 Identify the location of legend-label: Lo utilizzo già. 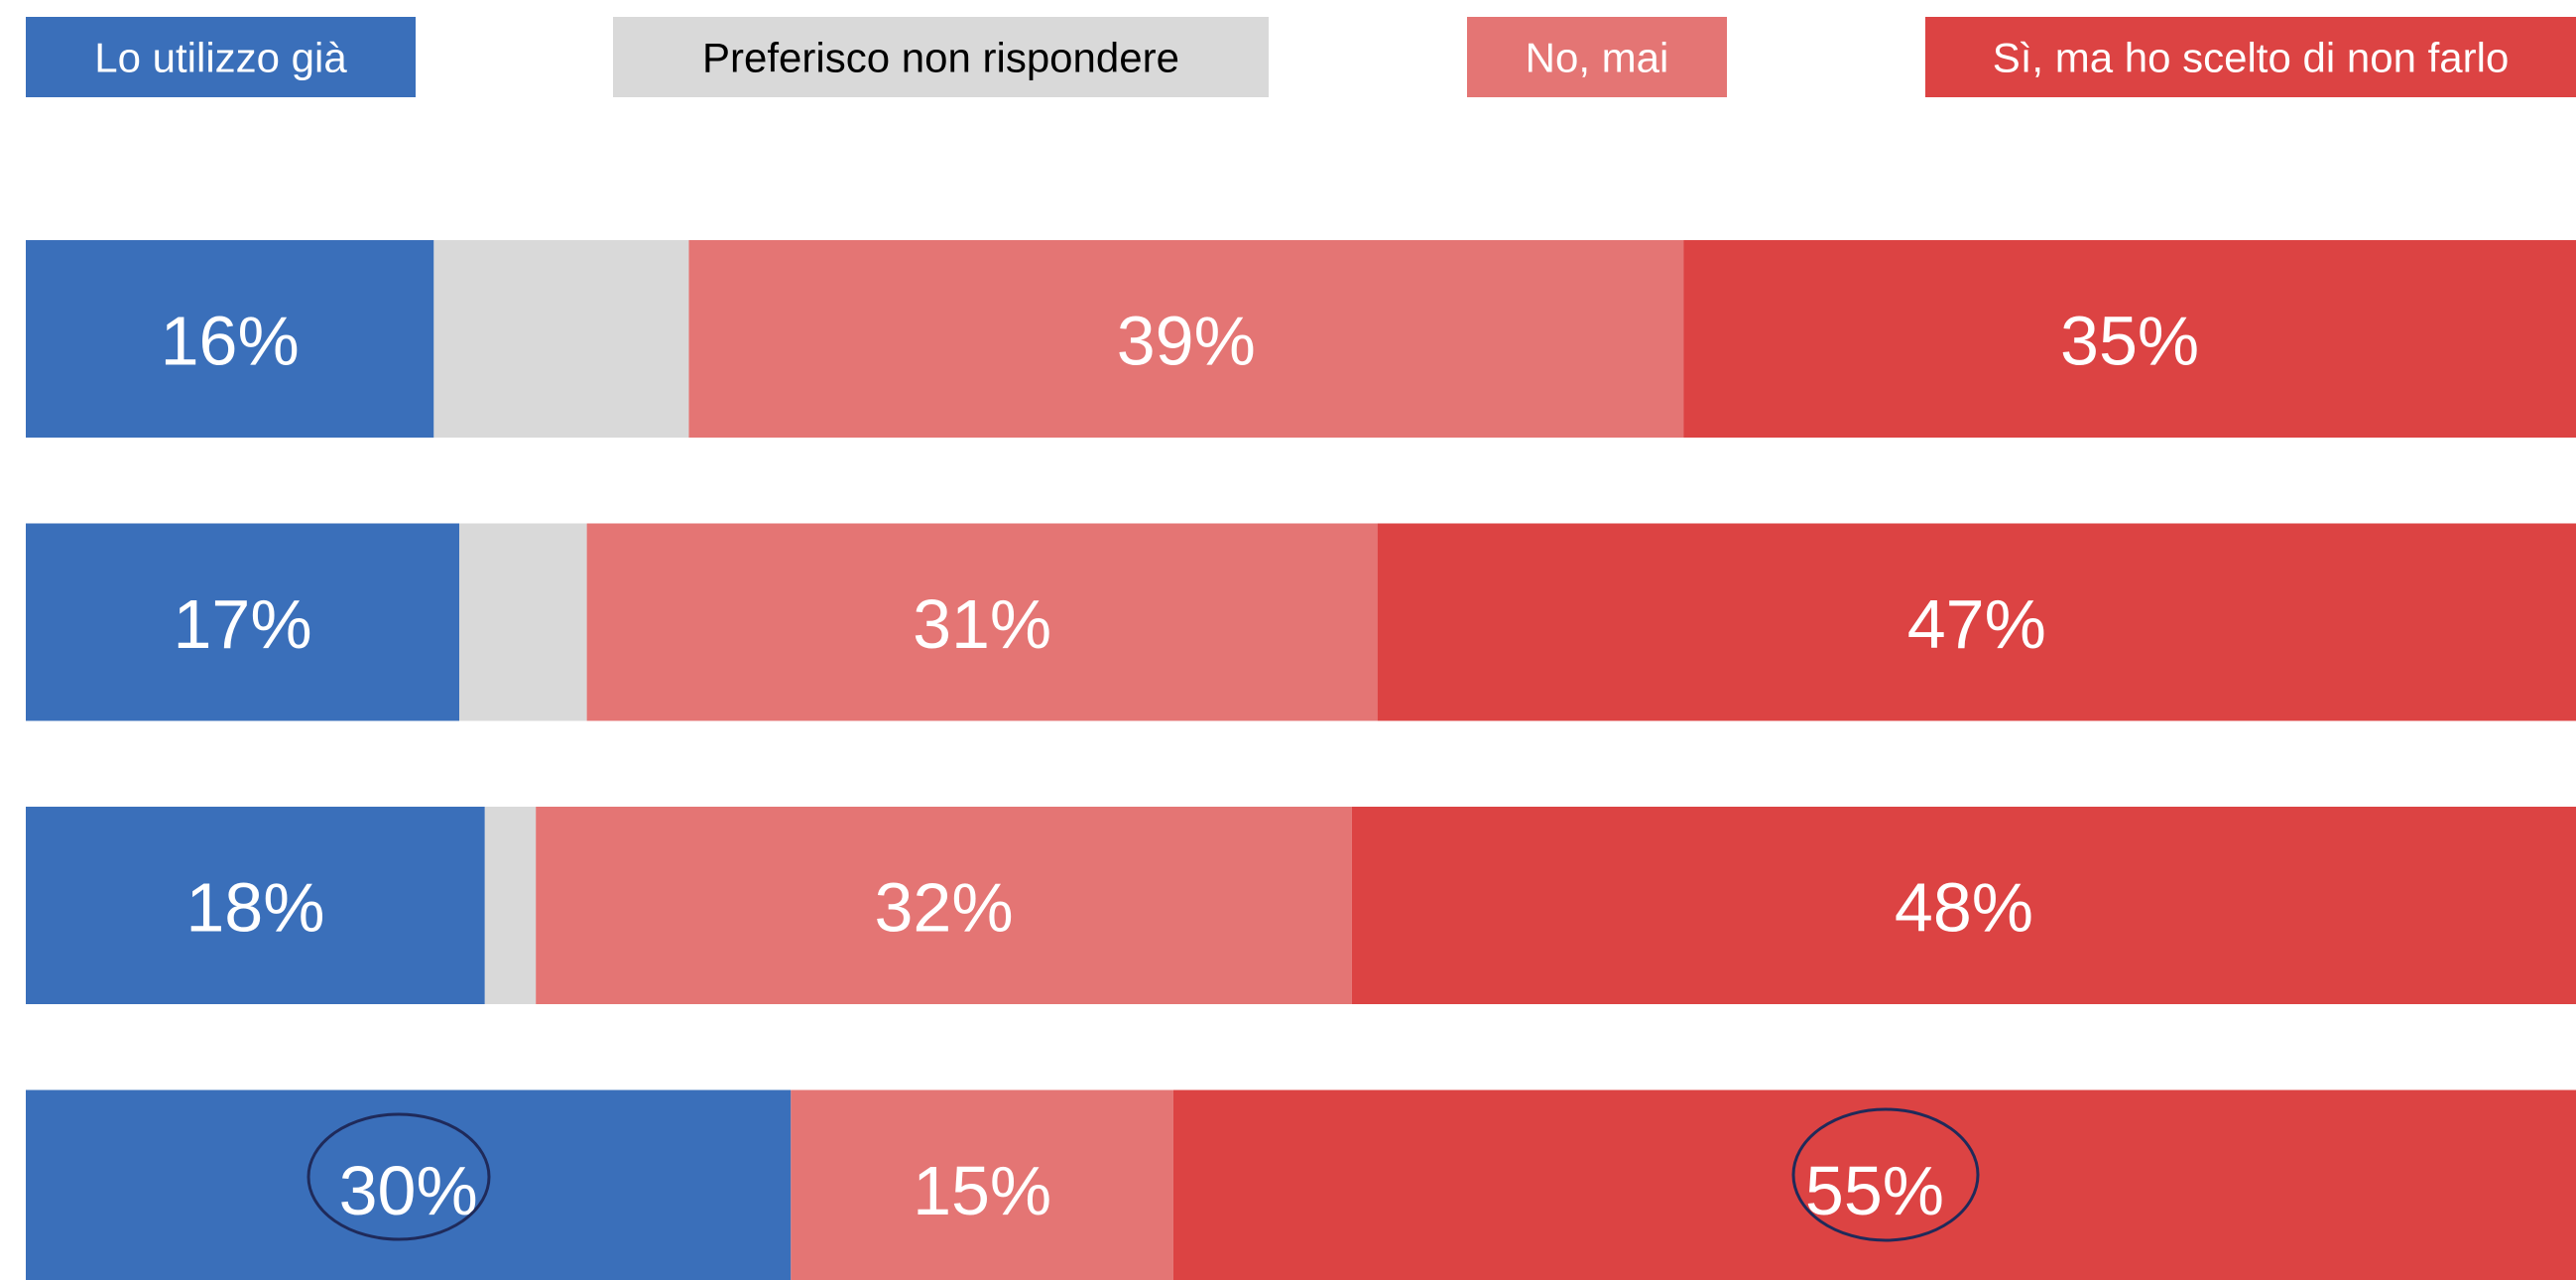
(220, 58).